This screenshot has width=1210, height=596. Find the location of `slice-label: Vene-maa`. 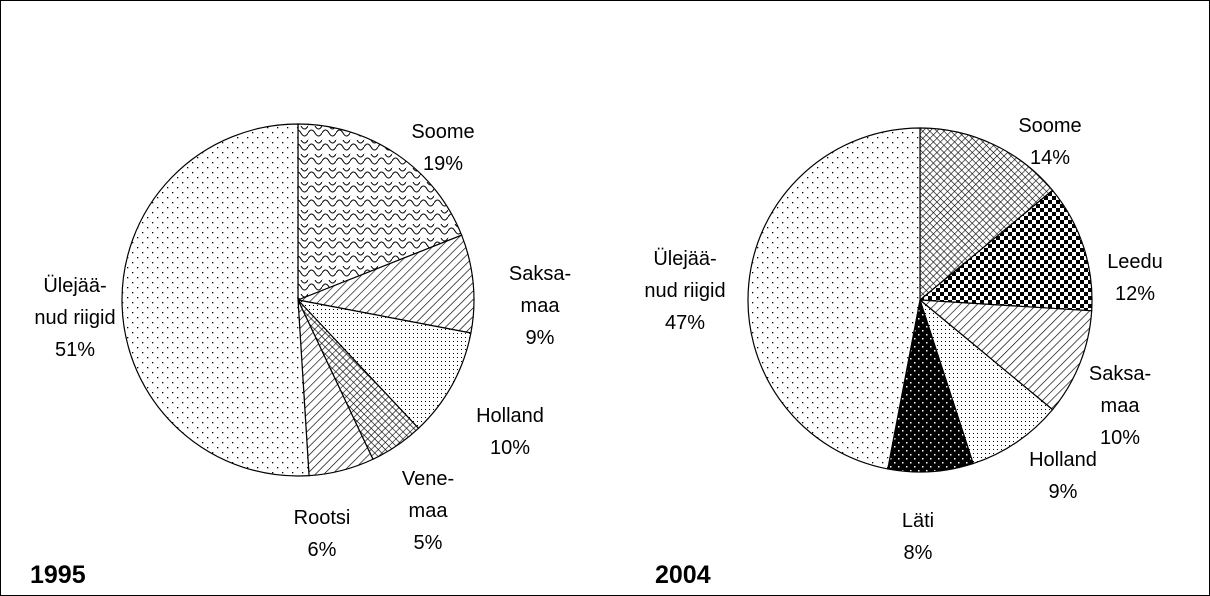

slice-label: Vene-maa is located at coordinates (428, 495).